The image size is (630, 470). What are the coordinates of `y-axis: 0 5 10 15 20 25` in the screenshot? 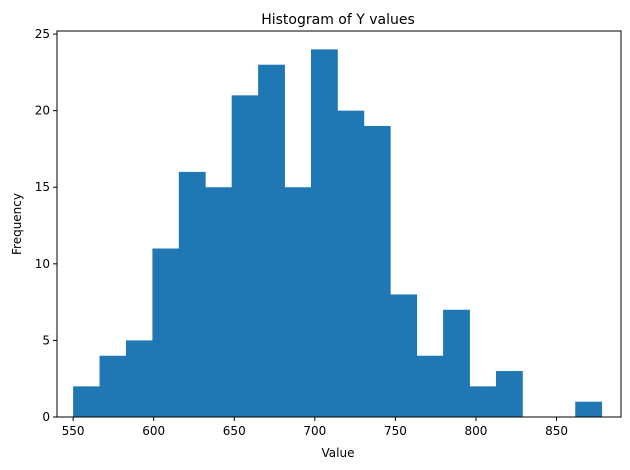 It's located at (46, 225).